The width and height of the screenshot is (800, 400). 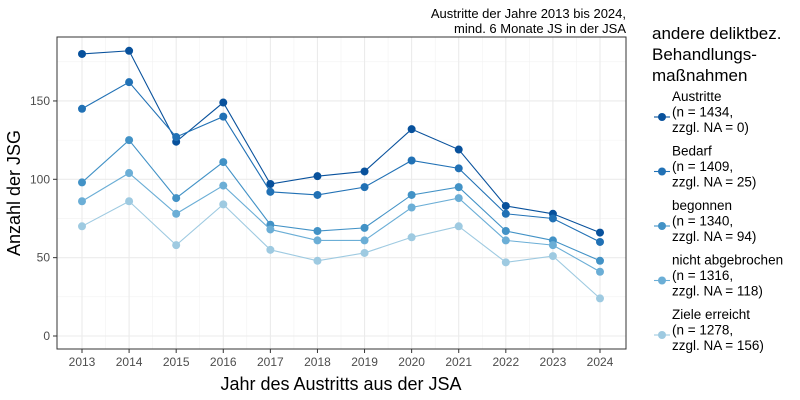 I want to click on legend-label: (n = 1434,, so click(x=702, y=112).